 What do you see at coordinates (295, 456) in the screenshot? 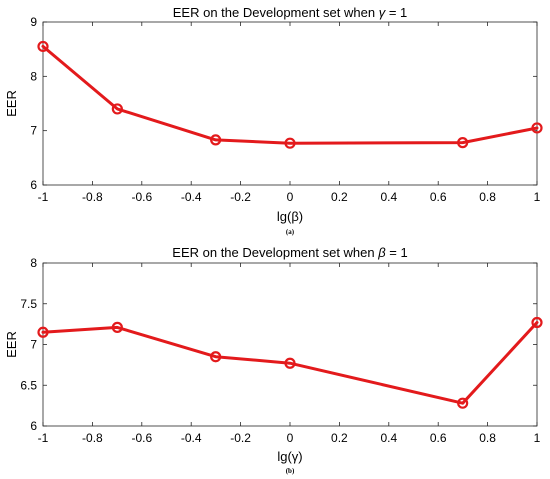
I see `x-axis-label-symbol: γ` at bounding box center [295, 456].